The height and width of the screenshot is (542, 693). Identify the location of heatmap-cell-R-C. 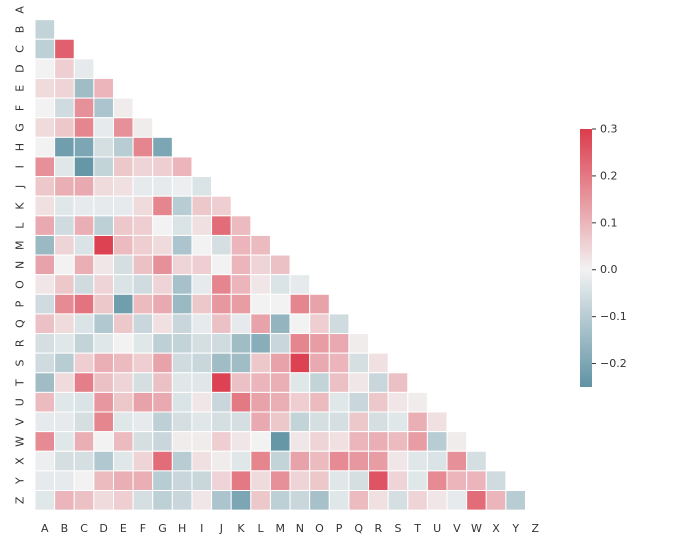
(84, 343).